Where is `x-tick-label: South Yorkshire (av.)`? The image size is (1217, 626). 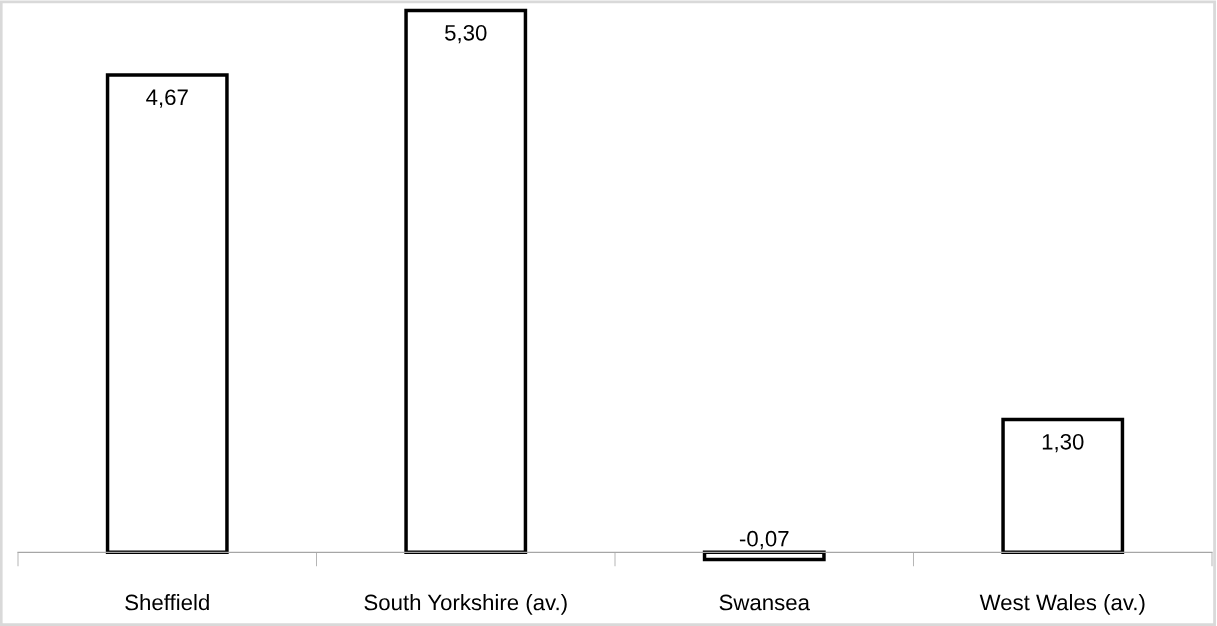 x-tick-label: South Yorkshire (av.) is located at coordinates (465, 604).